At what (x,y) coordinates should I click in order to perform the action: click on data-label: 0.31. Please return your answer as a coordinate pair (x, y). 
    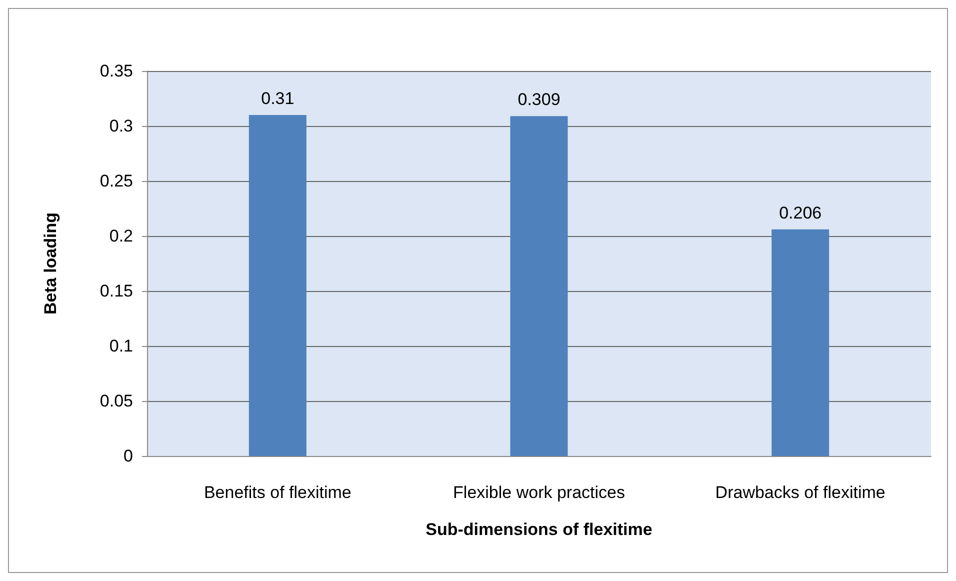
    Looking at the image, I should click on (277, 98).